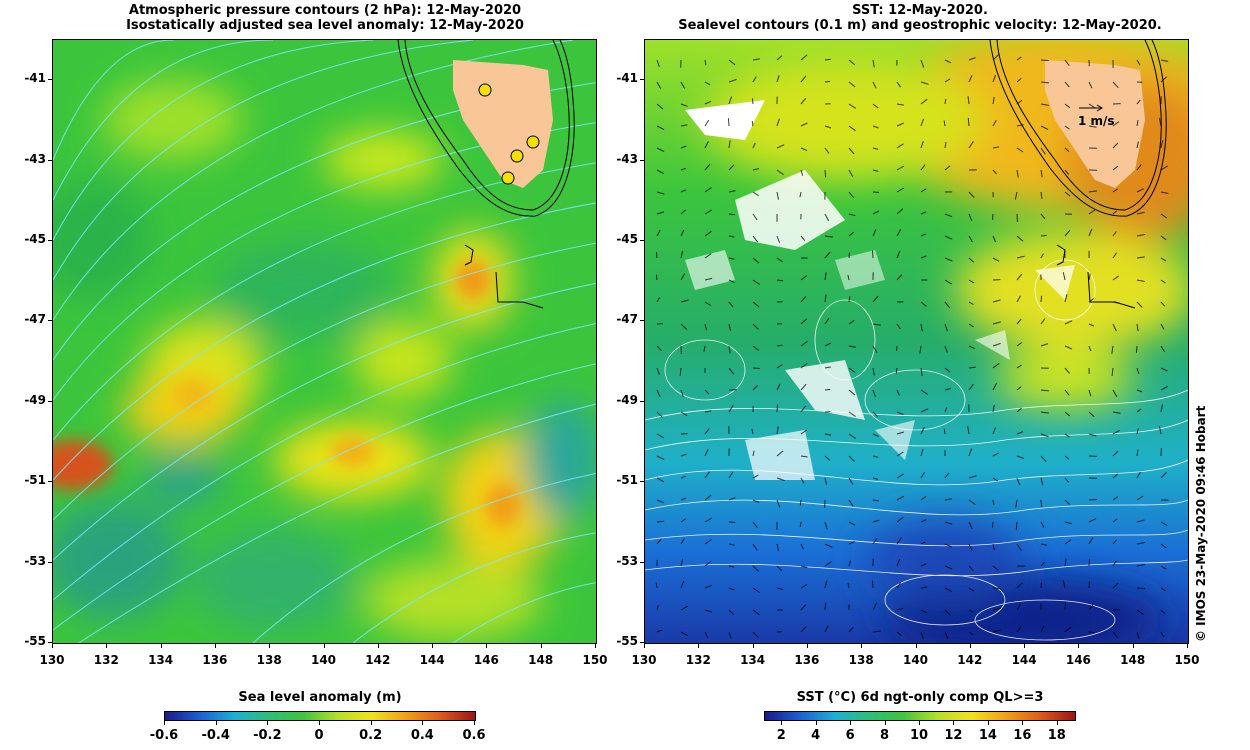  Describe the element at coordinates (320, 716) in the screenshot. I see `sla-colorbar` at that location.